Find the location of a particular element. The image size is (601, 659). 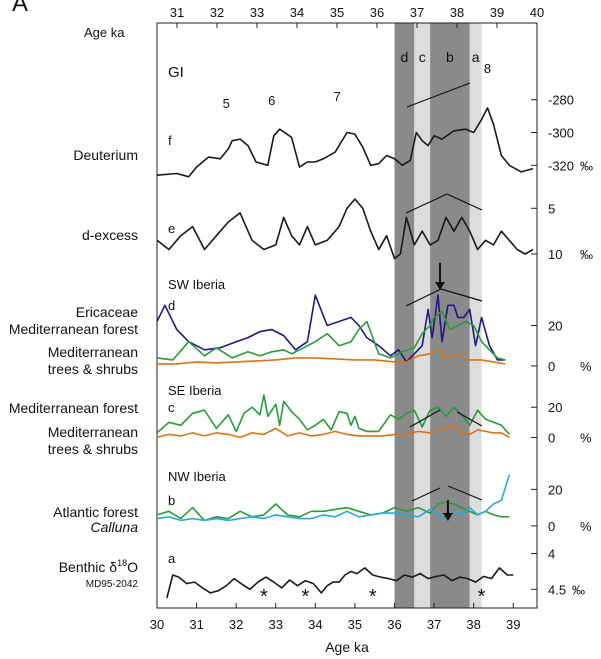

panel-f: f Deuterium -280 -300 -320 ‰ is located at coordinates (333, 135).